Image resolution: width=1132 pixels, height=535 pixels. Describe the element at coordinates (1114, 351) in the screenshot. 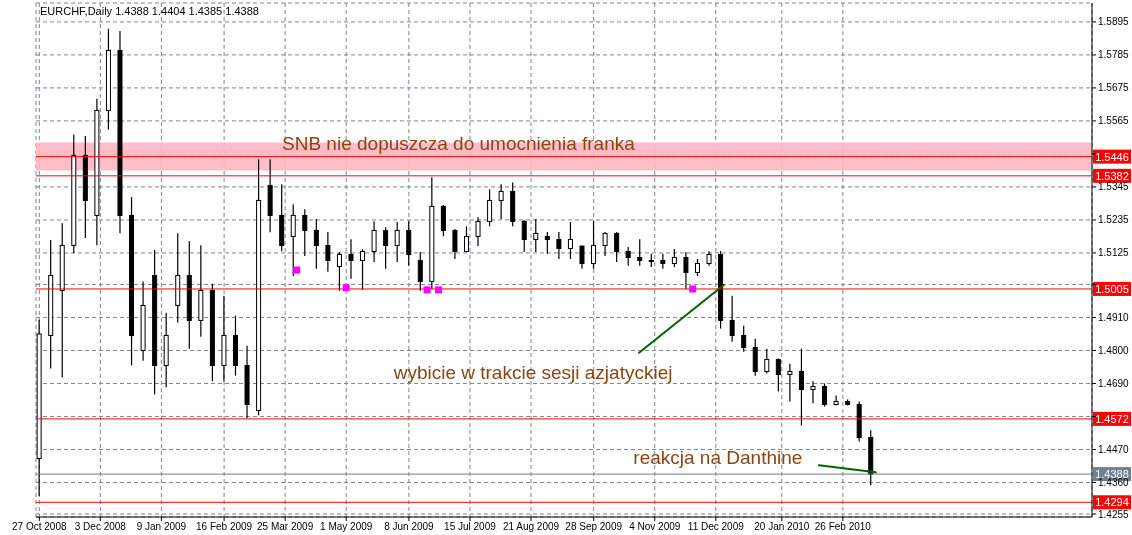

I see `y-tick-label: 1.4800` at that location.